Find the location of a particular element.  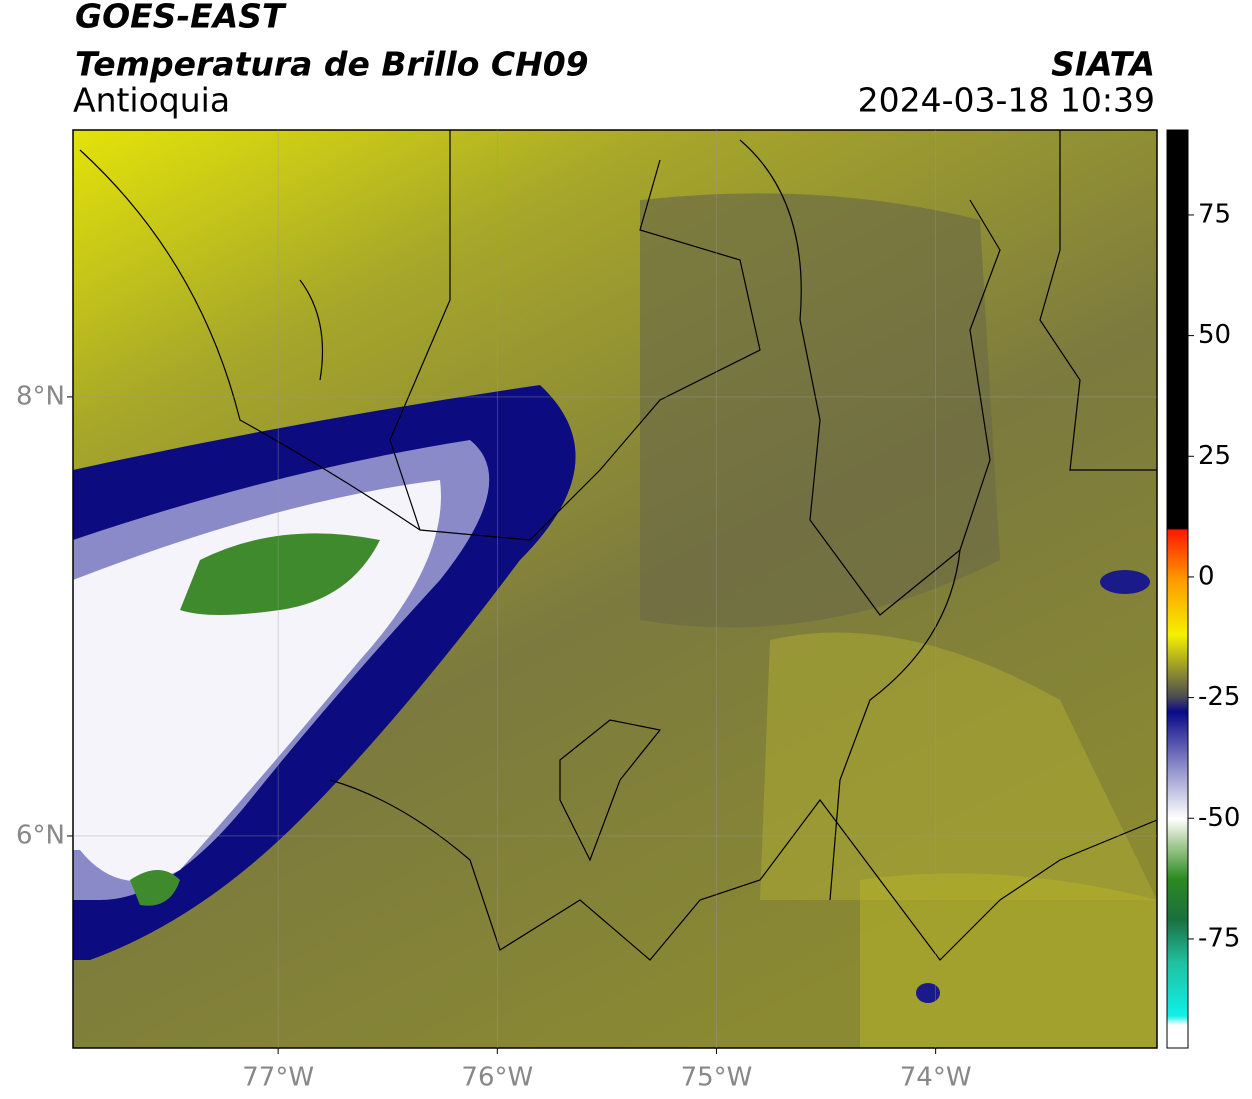

x-tick-label: 76°W is located at coordinates (497, 1078).